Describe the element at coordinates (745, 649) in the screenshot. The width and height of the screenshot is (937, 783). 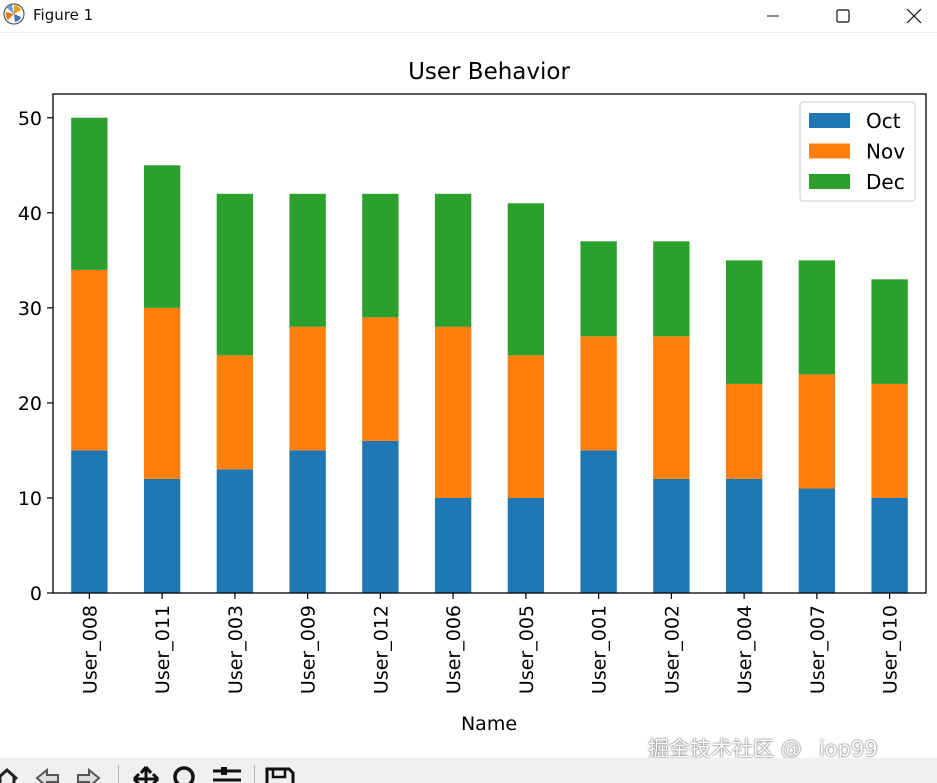
I see `x-tick-label: User_004` at that location.